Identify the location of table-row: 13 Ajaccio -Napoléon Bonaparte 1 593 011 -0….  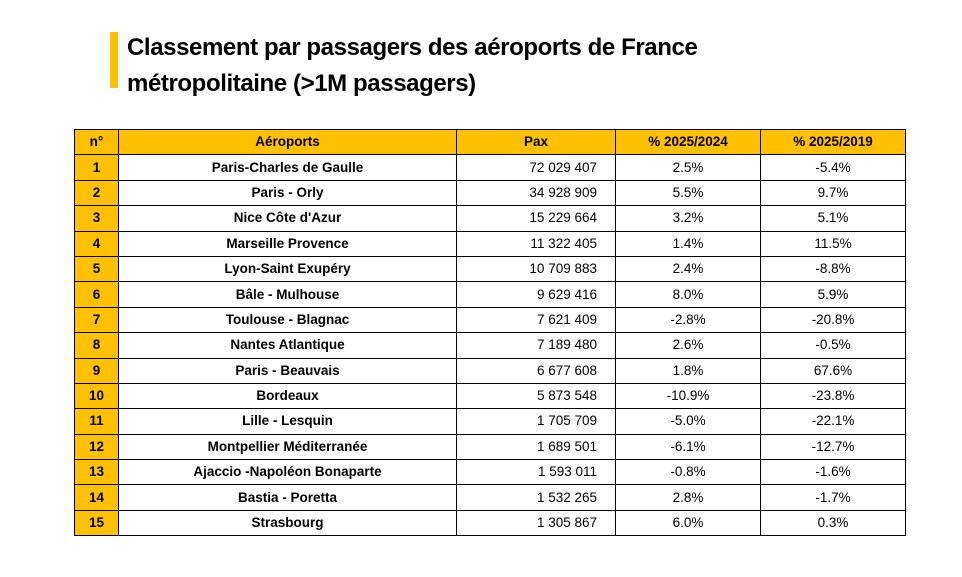
(490, 472).